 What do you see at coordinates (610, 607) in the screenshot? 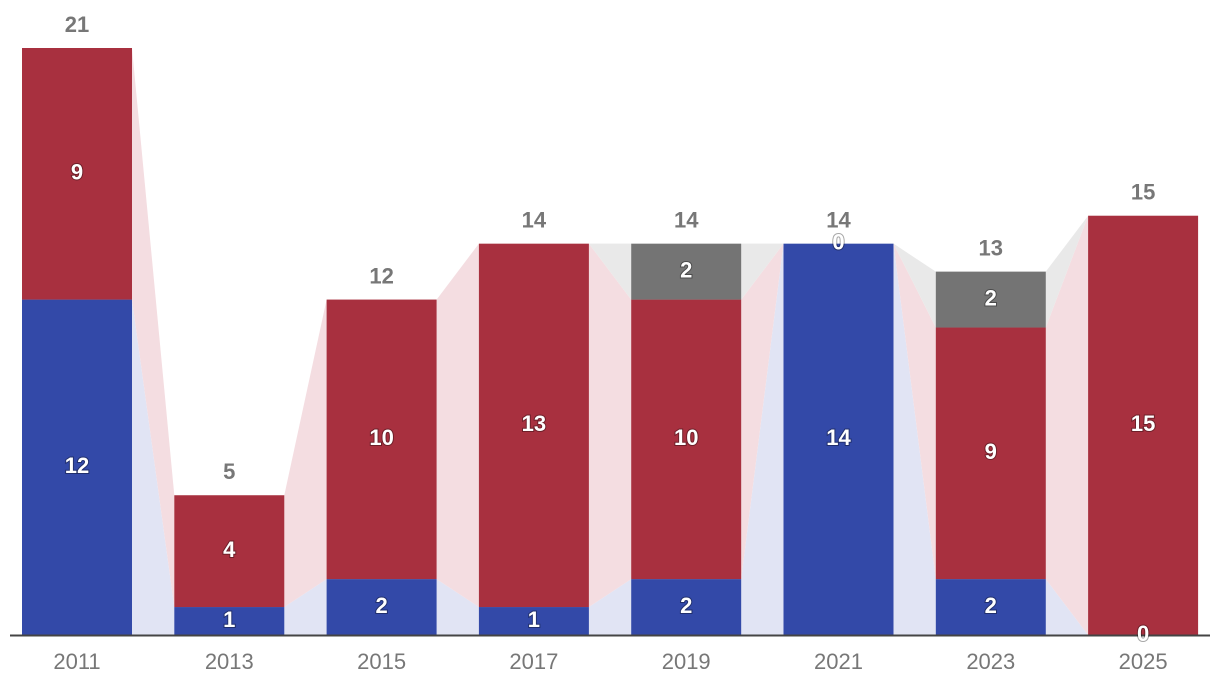
I see `connector-blue-2017-2019` at bounding box center [610, 607].